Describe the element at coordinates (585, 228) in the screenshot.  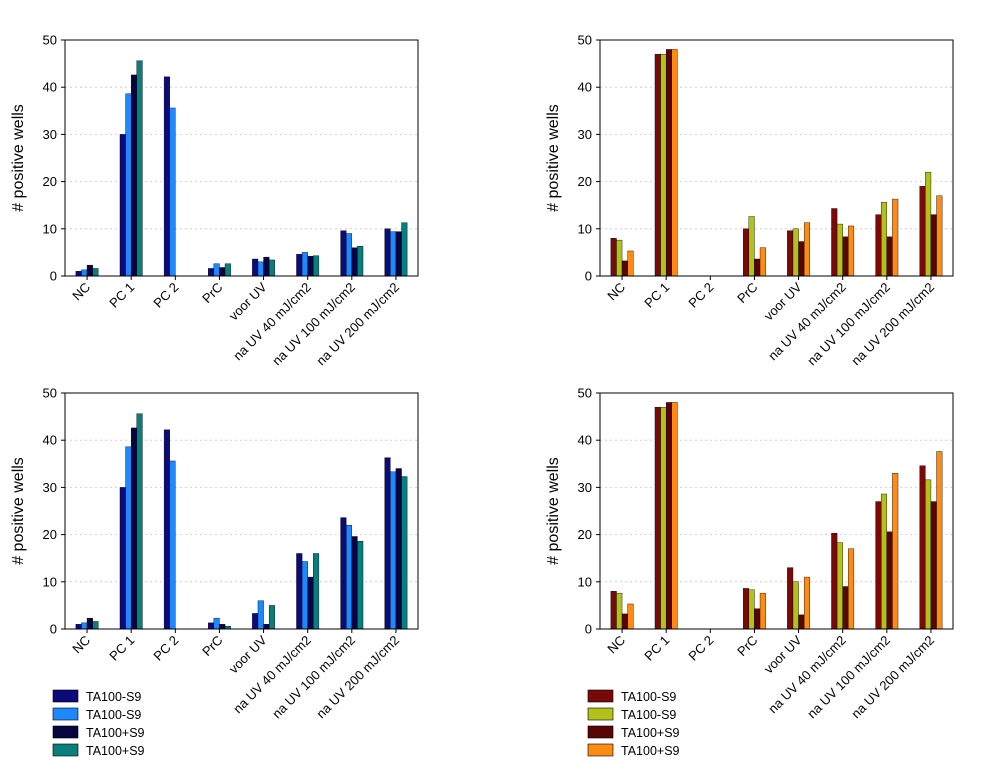
I see `y-tick-label: 10` at that location.